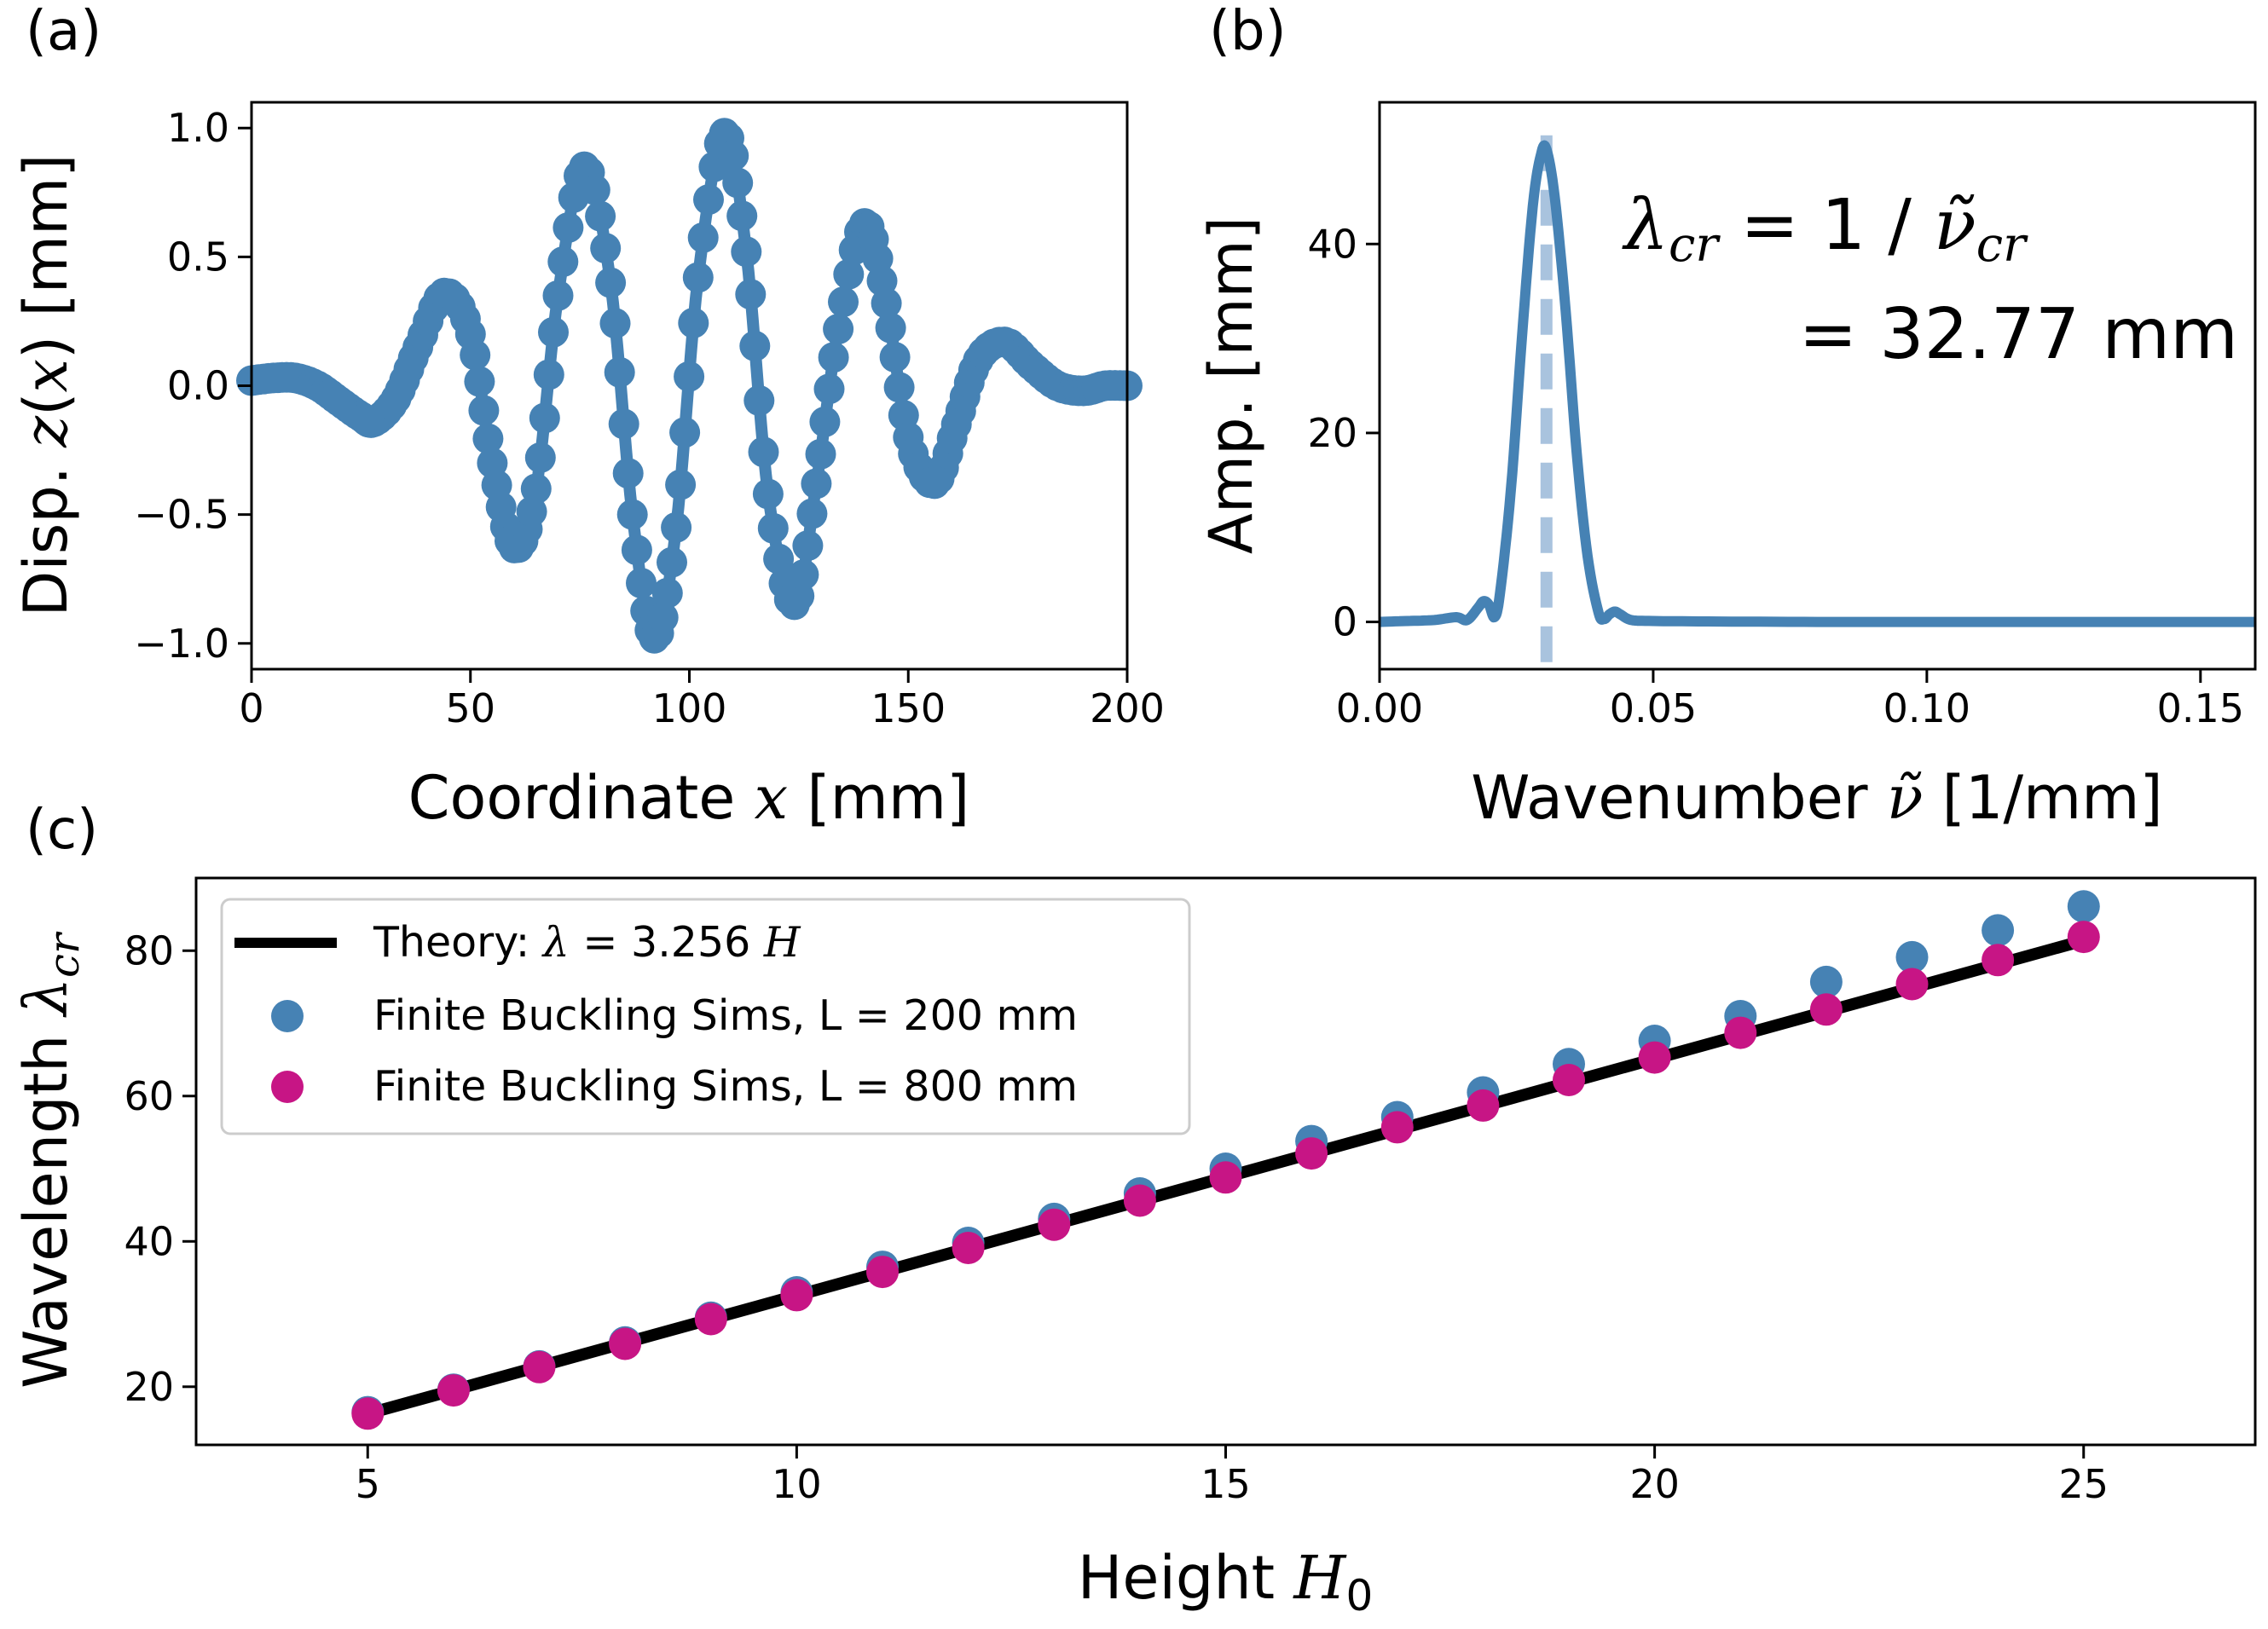 This screenshot has height=1629, width=2268. What do you see at coordinates (2018, 334) in the screenshot?
I see `annotation-line-2: = 32.77 mm` at bounding box center [2018, 334].